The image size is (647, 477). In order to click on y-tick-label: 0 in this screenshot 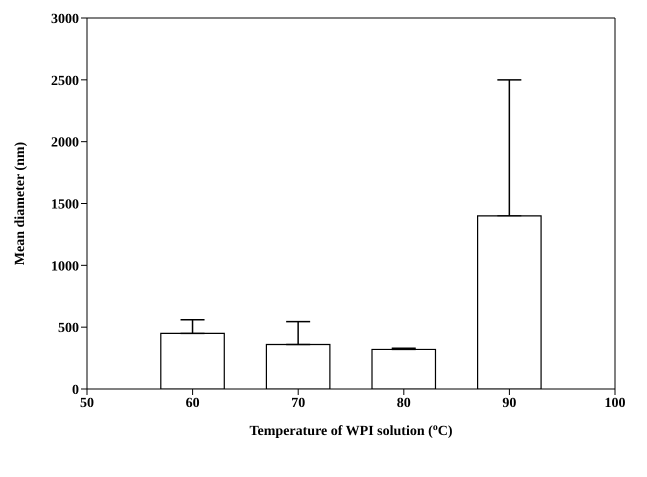, I will do `click(75, 390)`.